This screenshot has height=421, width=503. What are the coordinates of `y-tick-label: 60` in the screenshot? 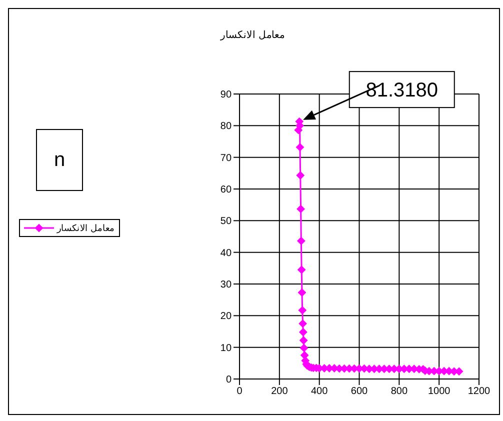 It's located at (226, 190).